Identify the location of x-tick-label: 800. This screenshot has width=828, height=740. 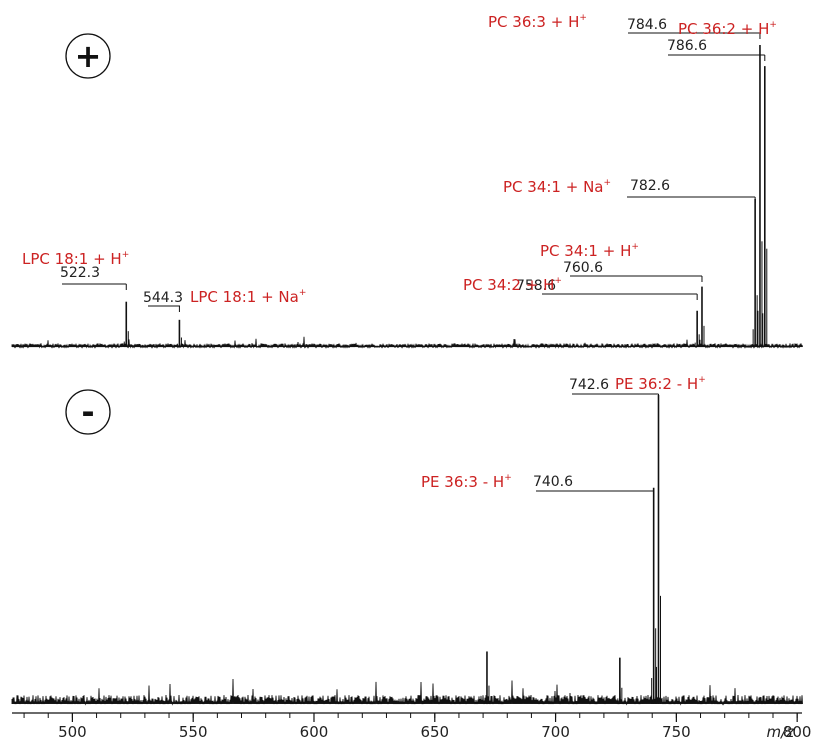
(797, 731).